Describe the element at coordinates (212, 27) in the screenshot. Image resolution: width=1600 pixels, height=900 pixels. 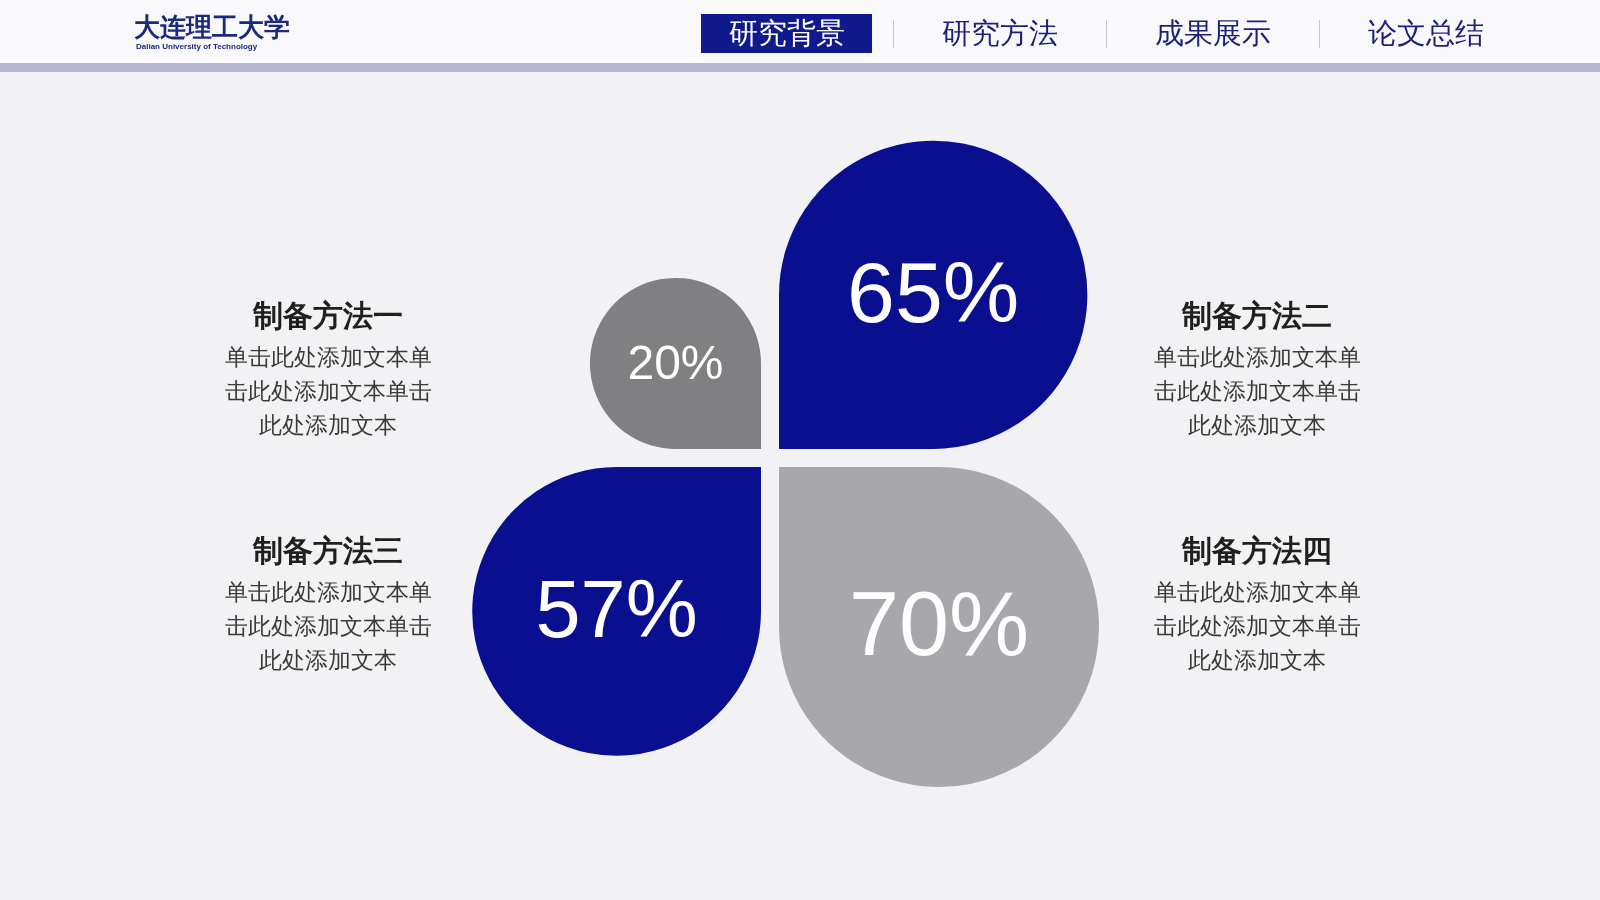
I see `text: 大连理工大学` at that location.